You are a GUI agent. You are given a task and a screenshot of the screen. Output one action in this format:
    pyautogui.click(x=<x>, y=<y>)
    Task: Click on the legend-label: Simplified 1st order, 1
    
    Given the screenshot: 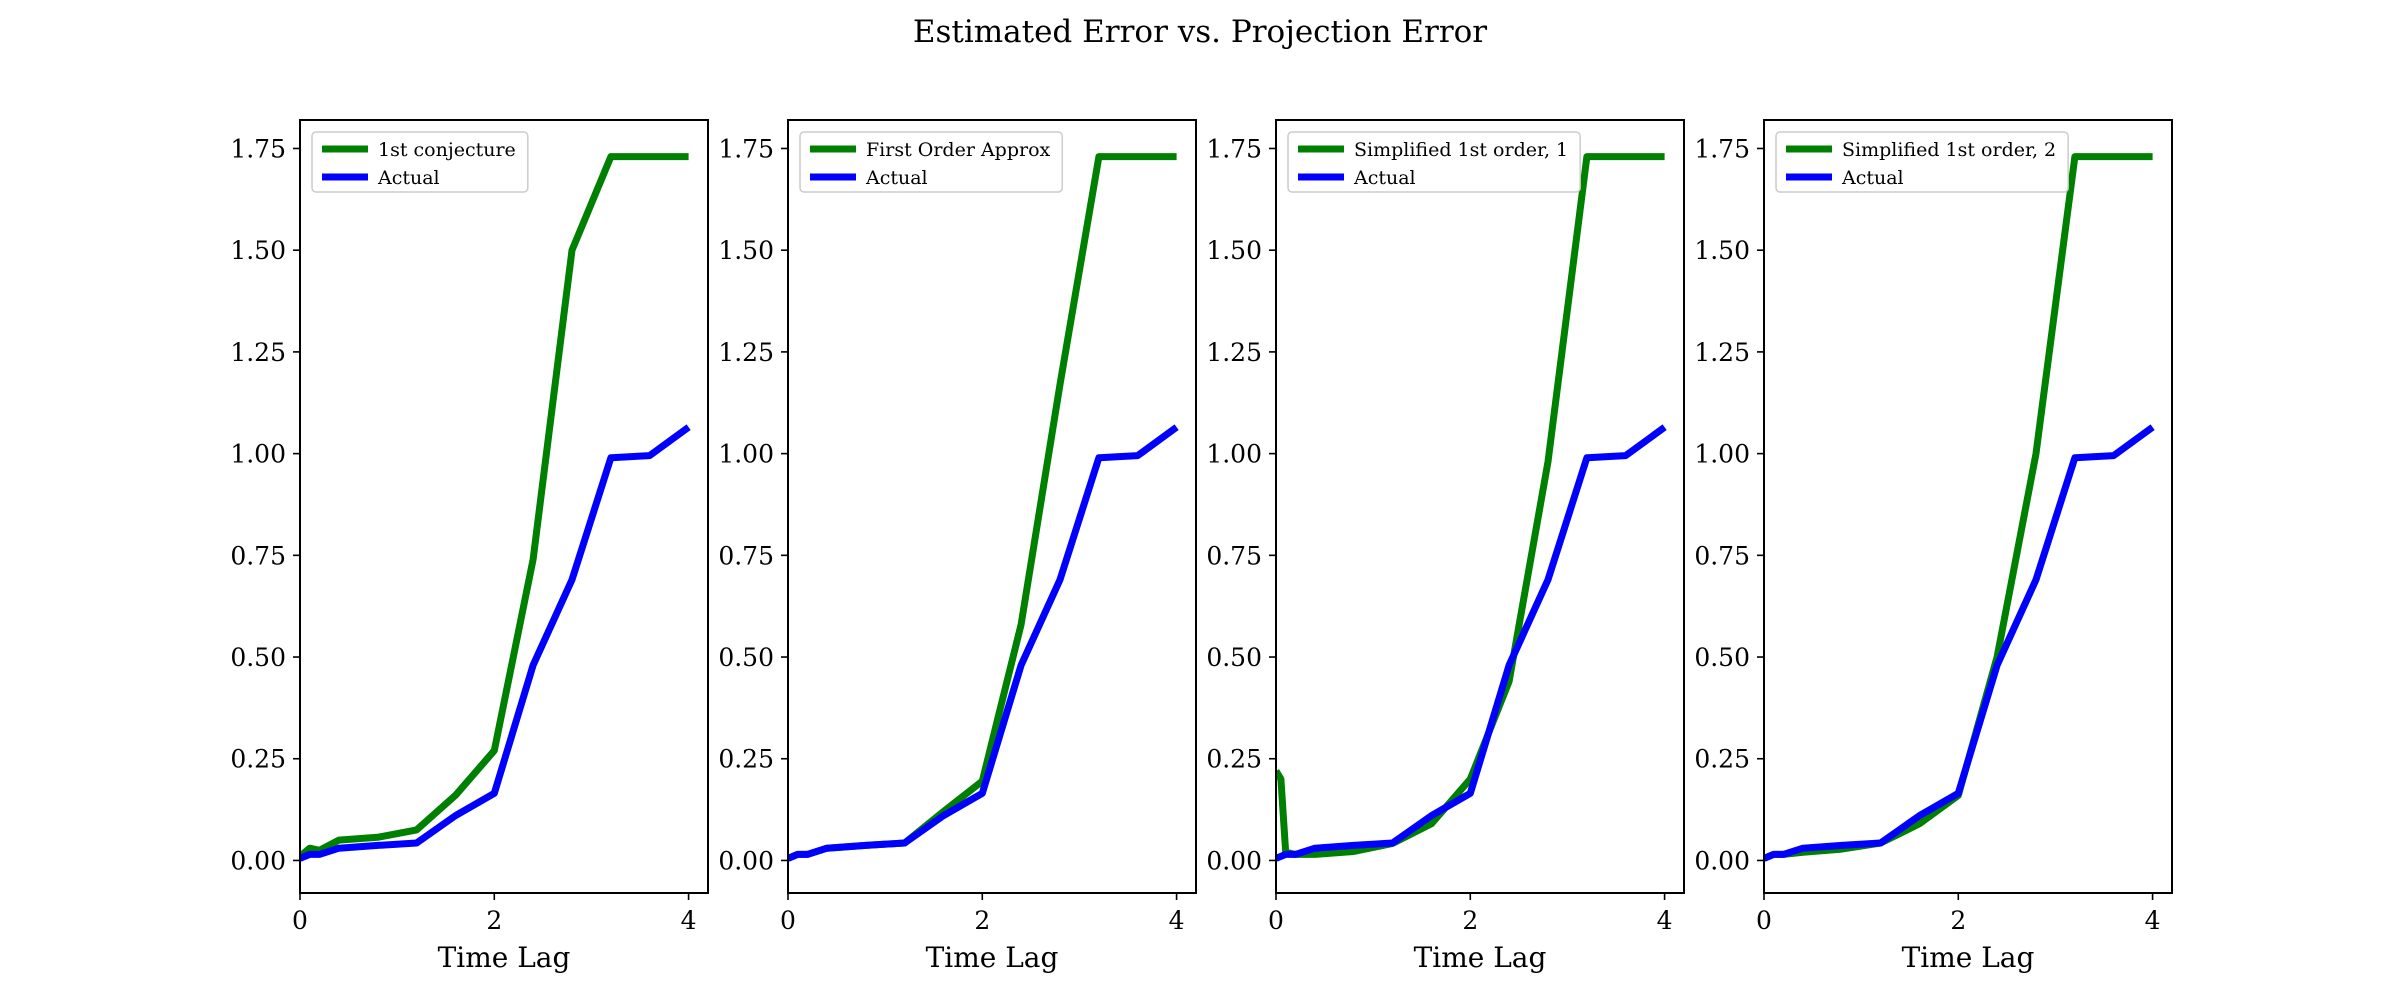 What is the action you would take?
    pyautogui.click(x=1461, y=150)
    